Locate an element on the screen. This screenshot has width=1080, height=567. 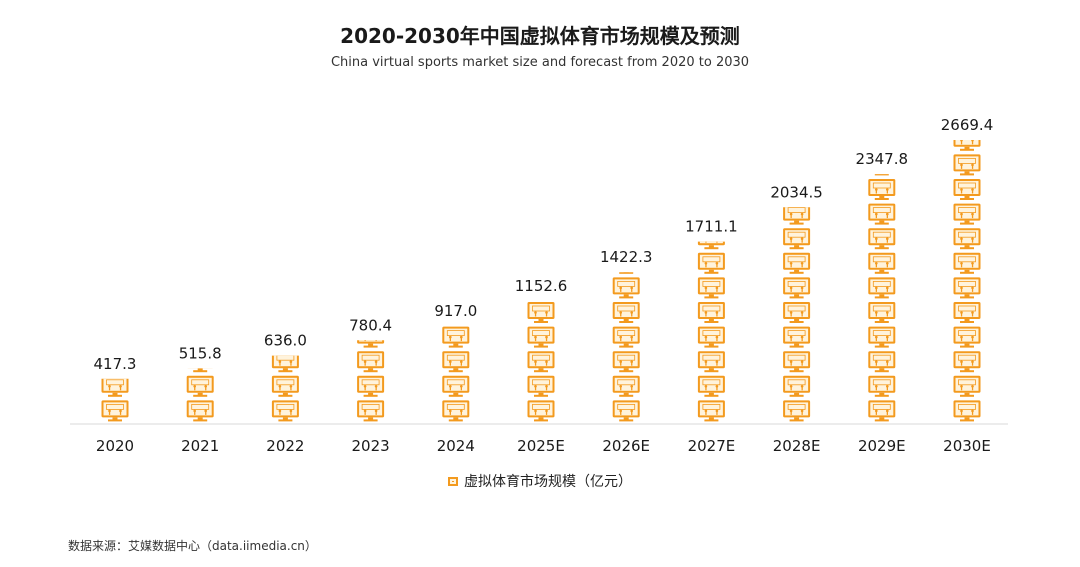
value-label-2021: 515.8 is located at coordinates (200, 353).